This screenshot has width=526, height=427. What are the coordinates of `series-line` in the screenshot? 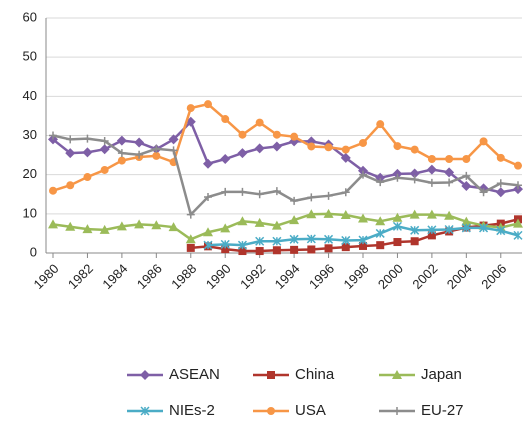 It's located at (285, 226).